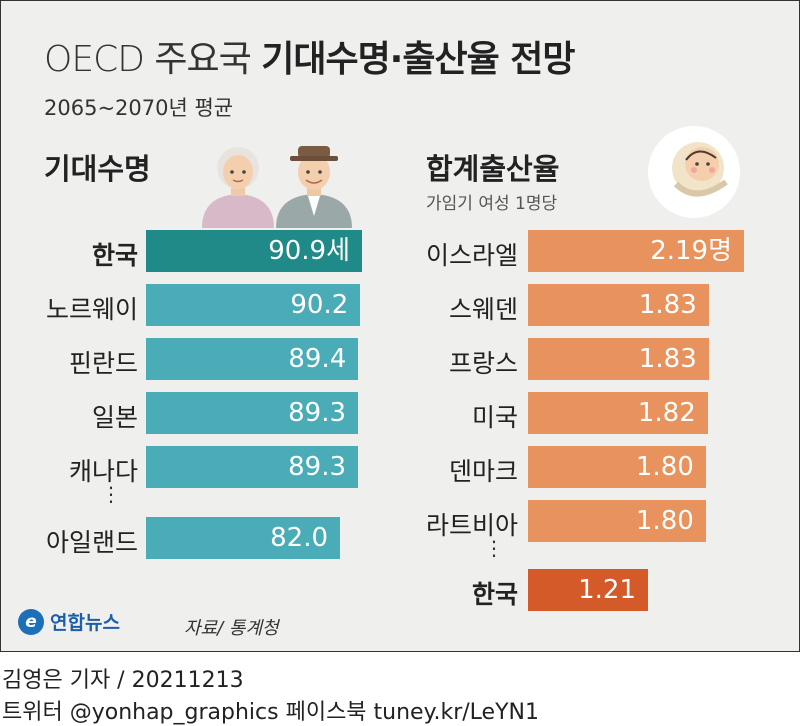  What do you see at coordinates (123, 680) in the screenshot?
I see `reporter-credit: 김영은 기자 / 20211213` at bounding box center [123, 680].